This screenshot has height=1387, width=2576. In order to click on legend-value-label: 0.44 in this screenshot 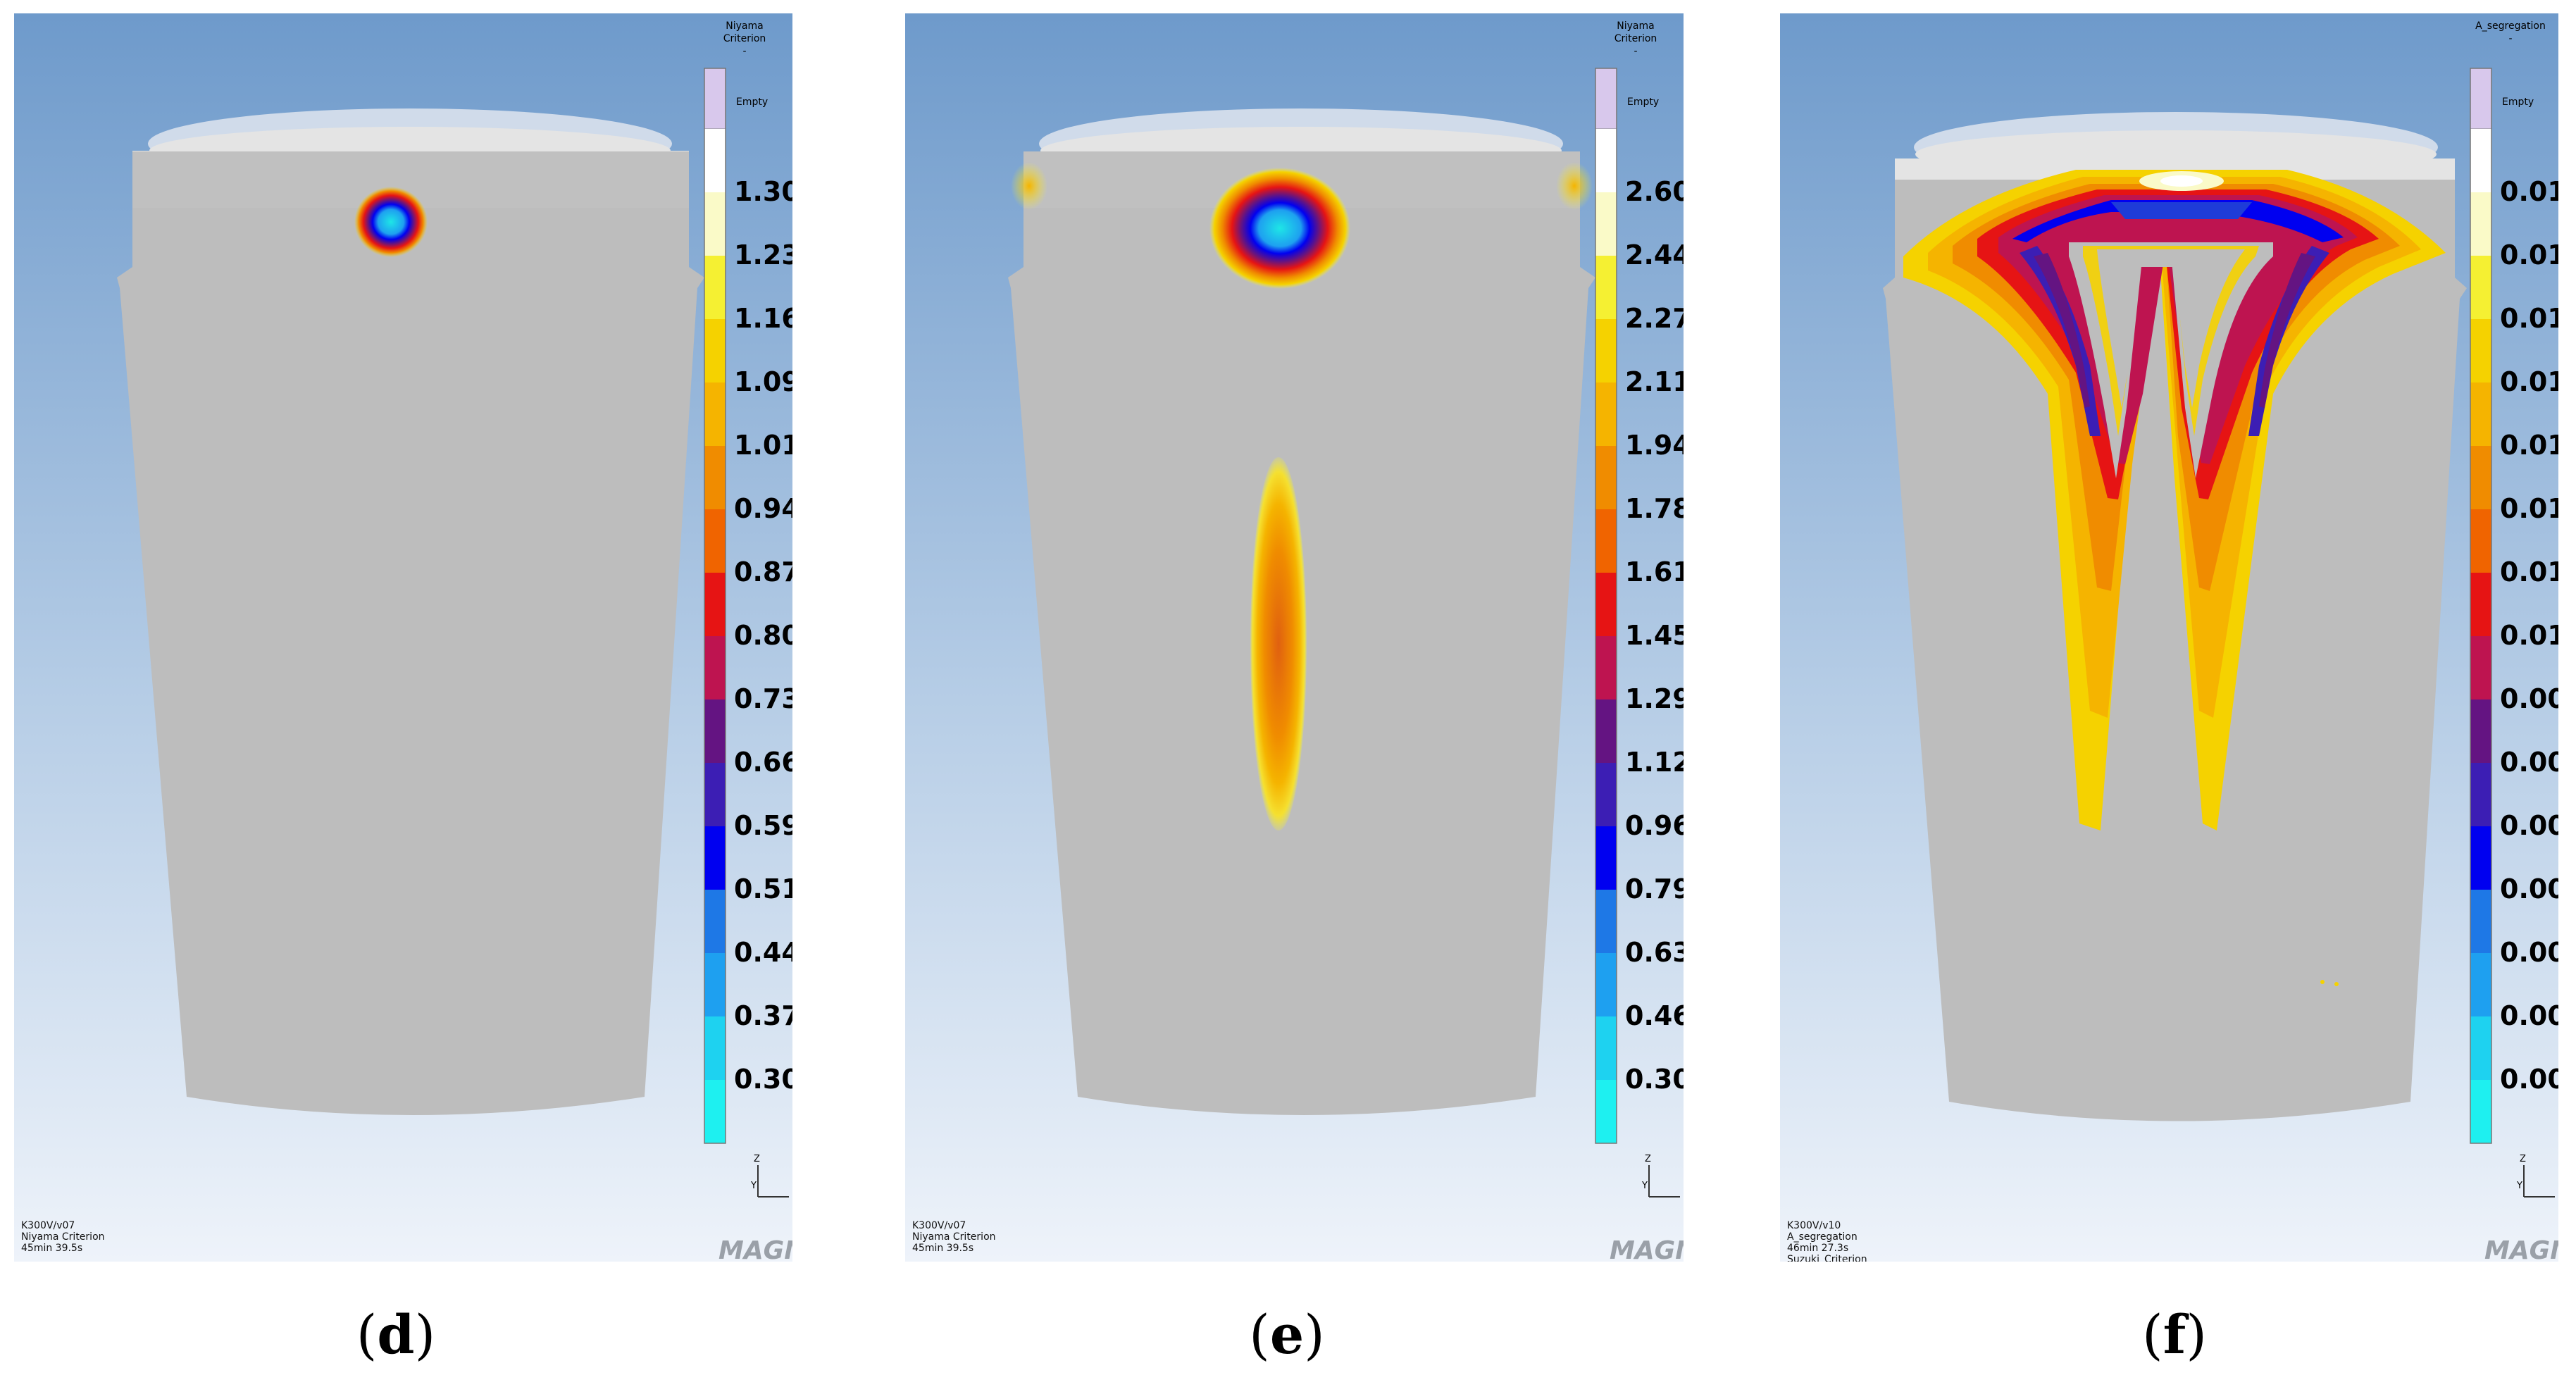, I will do `click(763, 953)`.